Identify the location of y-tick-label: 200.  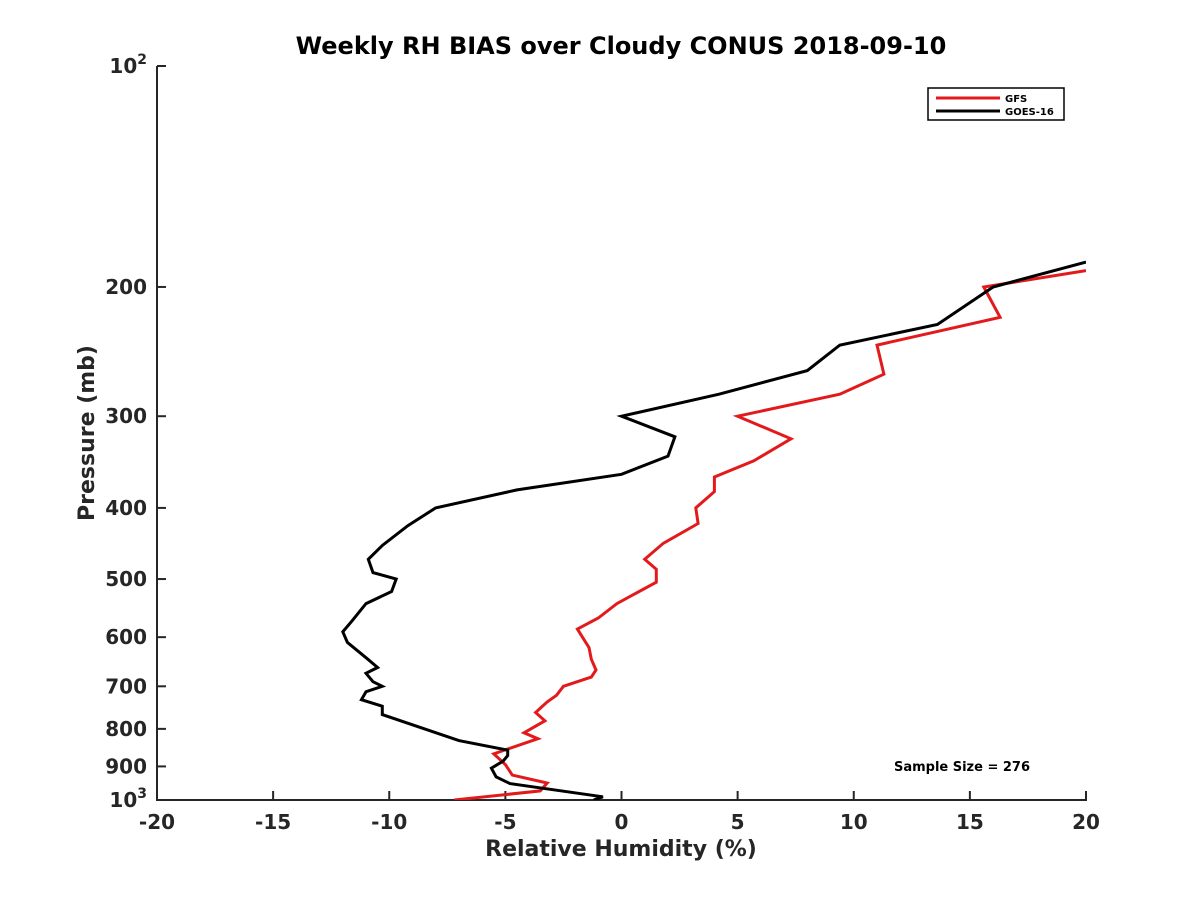
(126, 287).